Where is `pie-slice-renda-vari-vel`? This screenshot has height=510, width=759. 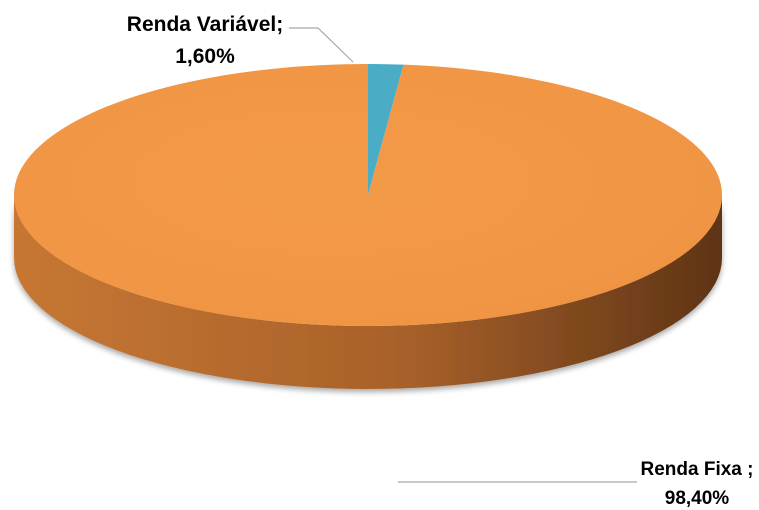 pie-slice-renda-vari-vel is located at coordinates (386, 129).